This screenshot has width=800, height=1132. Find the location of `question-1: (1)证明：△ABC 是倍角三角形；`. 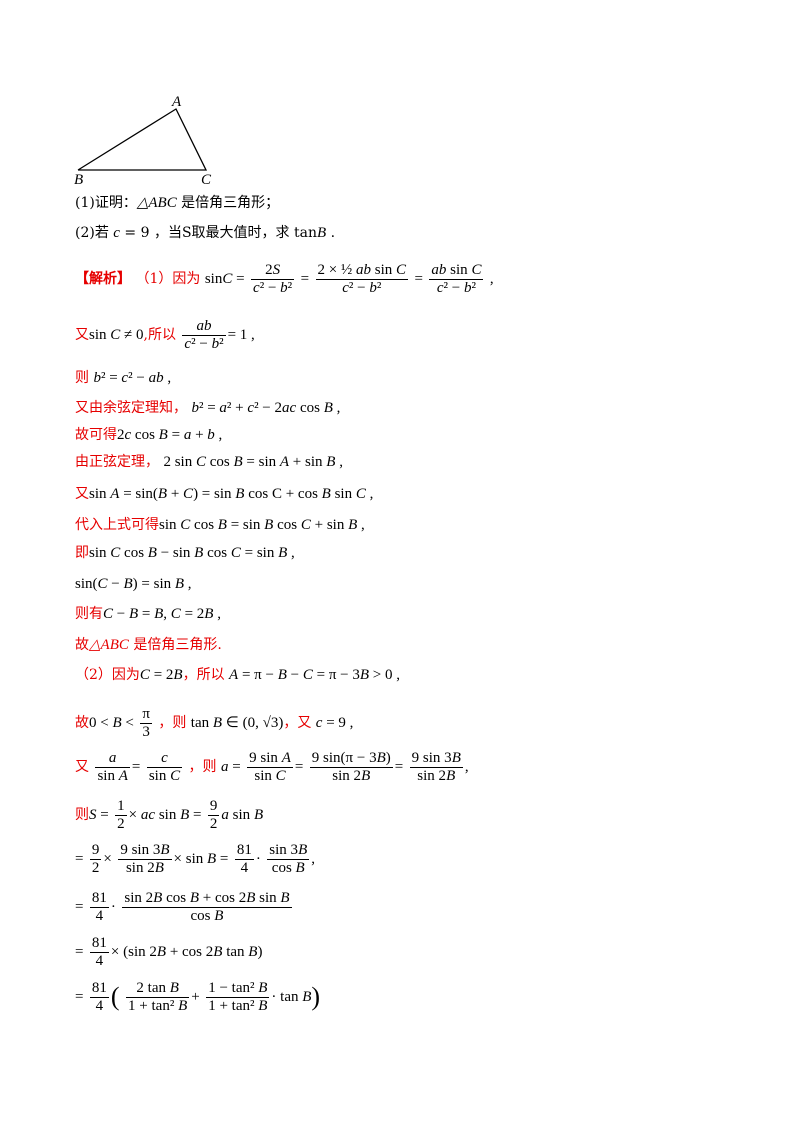

question-1: (1)证明：△ABC 是倍角三角形； is located at coordinates (177, 203).